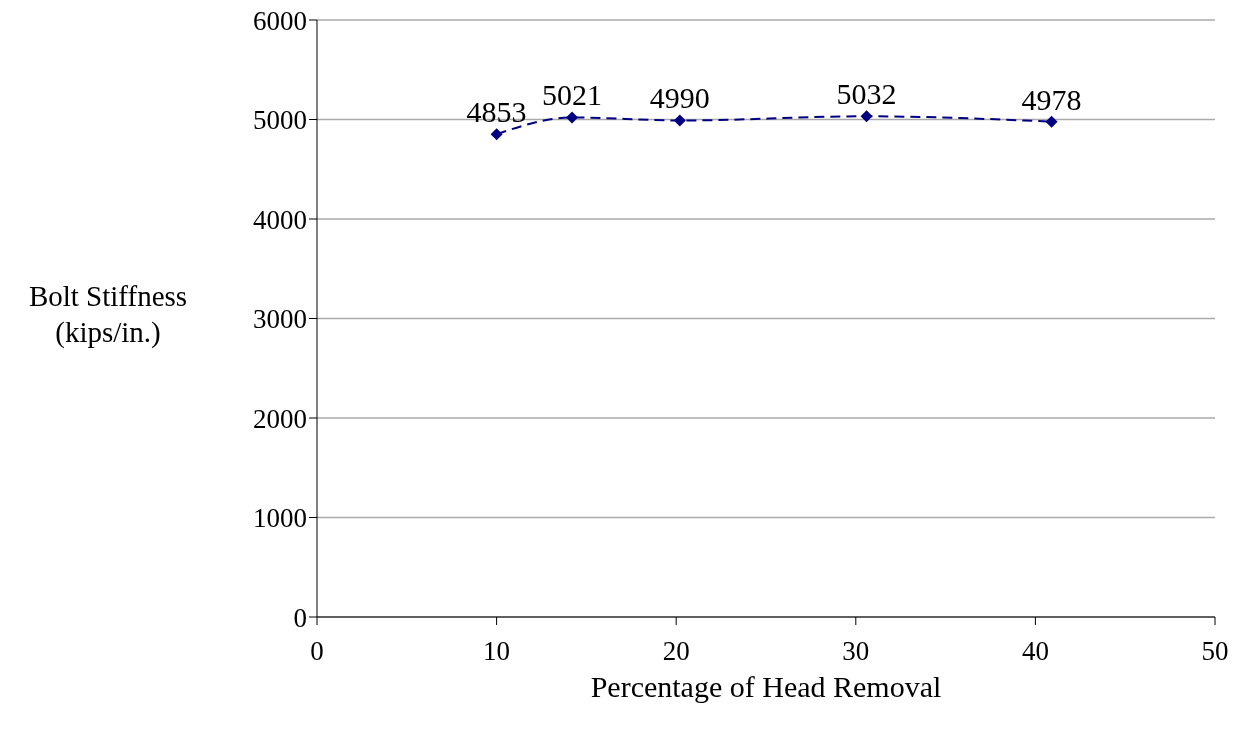 The height and width of the screenshot is (732, 1246). Describe the element at coordinates (866, 94) in the screenshot. I see `data-label: 5032` at that location.